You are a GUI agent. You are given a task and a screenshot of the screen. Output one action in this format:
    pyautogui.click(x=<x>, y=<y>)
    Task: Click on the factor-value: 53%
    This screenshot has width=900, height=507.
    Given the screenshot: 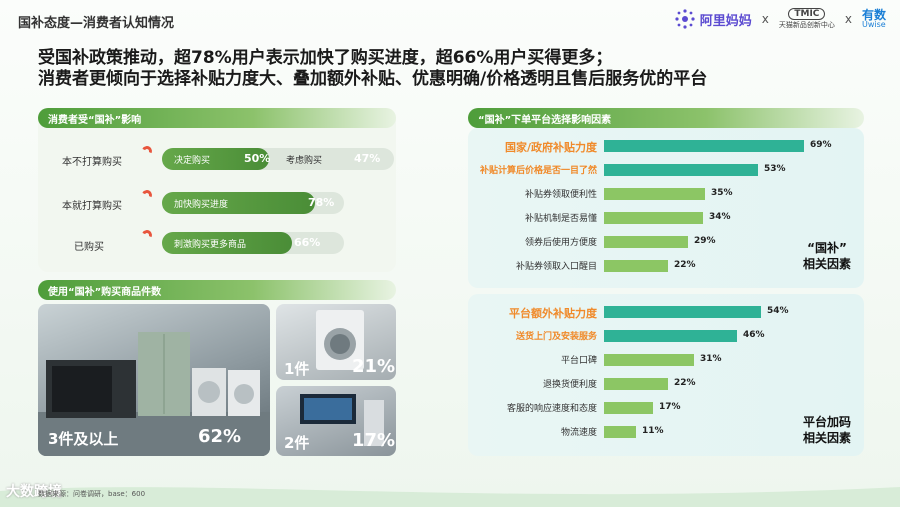 What is the action you would take?
    pyautogui.click(x=775, y=169)
    